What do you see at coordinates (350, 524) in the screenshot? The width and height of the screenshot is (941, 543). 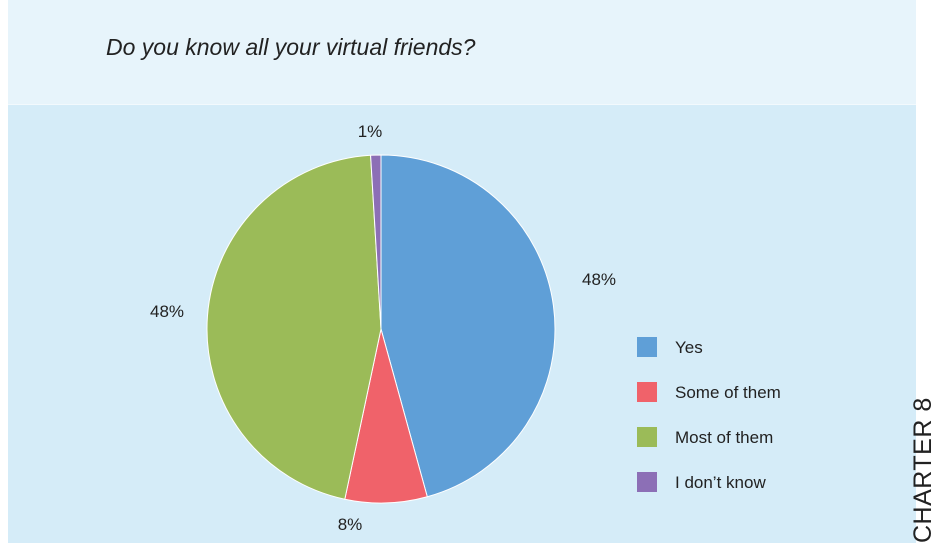 I see `data-label: 8%` at bounding box center [350, 524].